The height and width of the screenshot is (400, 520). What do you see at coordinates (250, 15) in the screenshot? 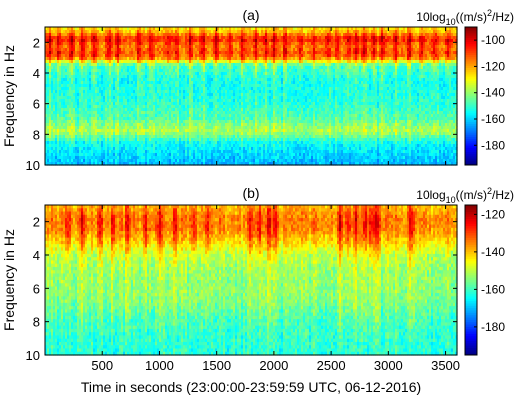
I see `panel-label: (a)` at bounding box center [250, 15].